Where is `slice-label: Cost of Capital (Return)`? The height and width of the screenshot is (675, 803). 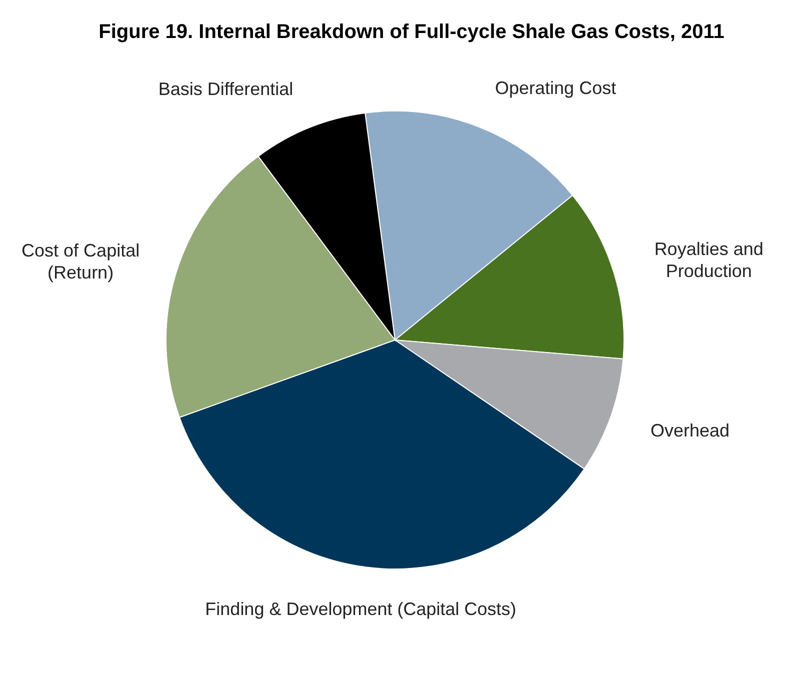 slice-label: Cost of Capital (Return) is located at coordinates (81, 261).